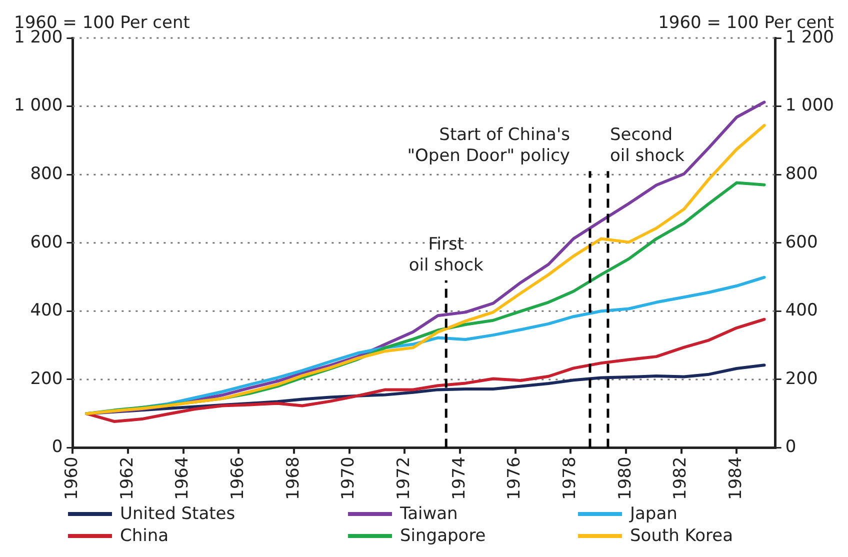 The image size is (848, 557). What do you see at coordinates (514, 478) in the screenshot?
I see `x-tick-label: 1976` at bounding box center [514, 478].